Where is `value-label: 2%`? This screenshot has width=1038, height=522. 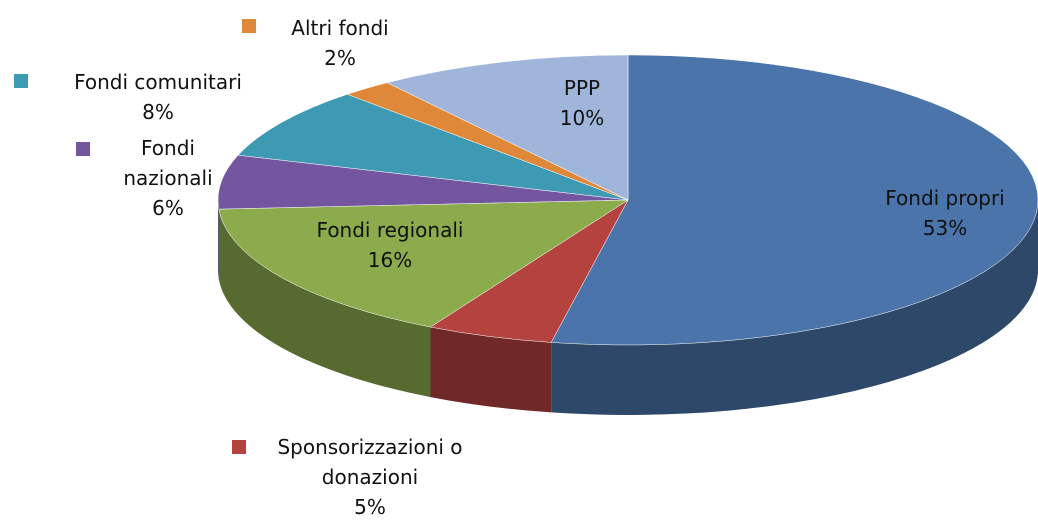 value-label: 2% is located at coordinates (340, 58).